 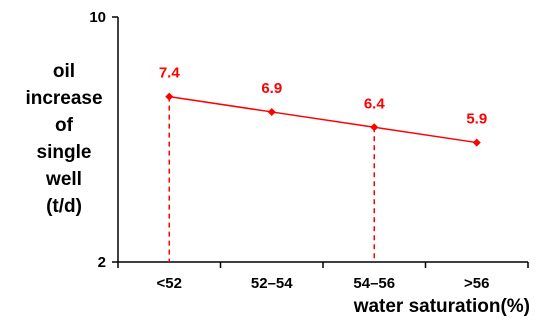 I want to click on data-label: 6.4, so click(x=375, y=103).